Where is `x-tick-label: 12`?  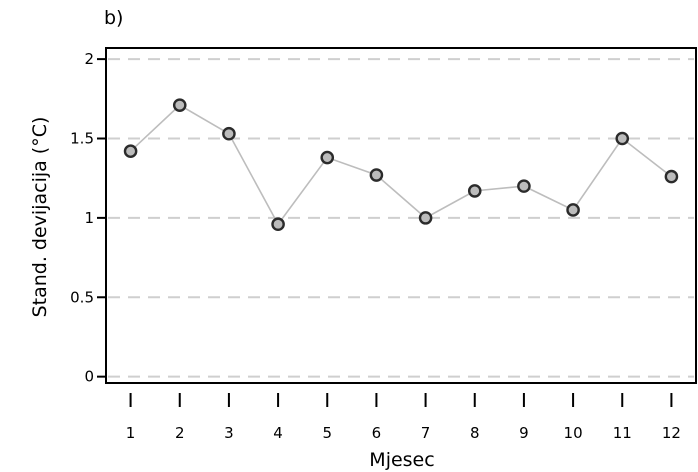 x-tick-label: 12 is located at coordinates (671, 433).